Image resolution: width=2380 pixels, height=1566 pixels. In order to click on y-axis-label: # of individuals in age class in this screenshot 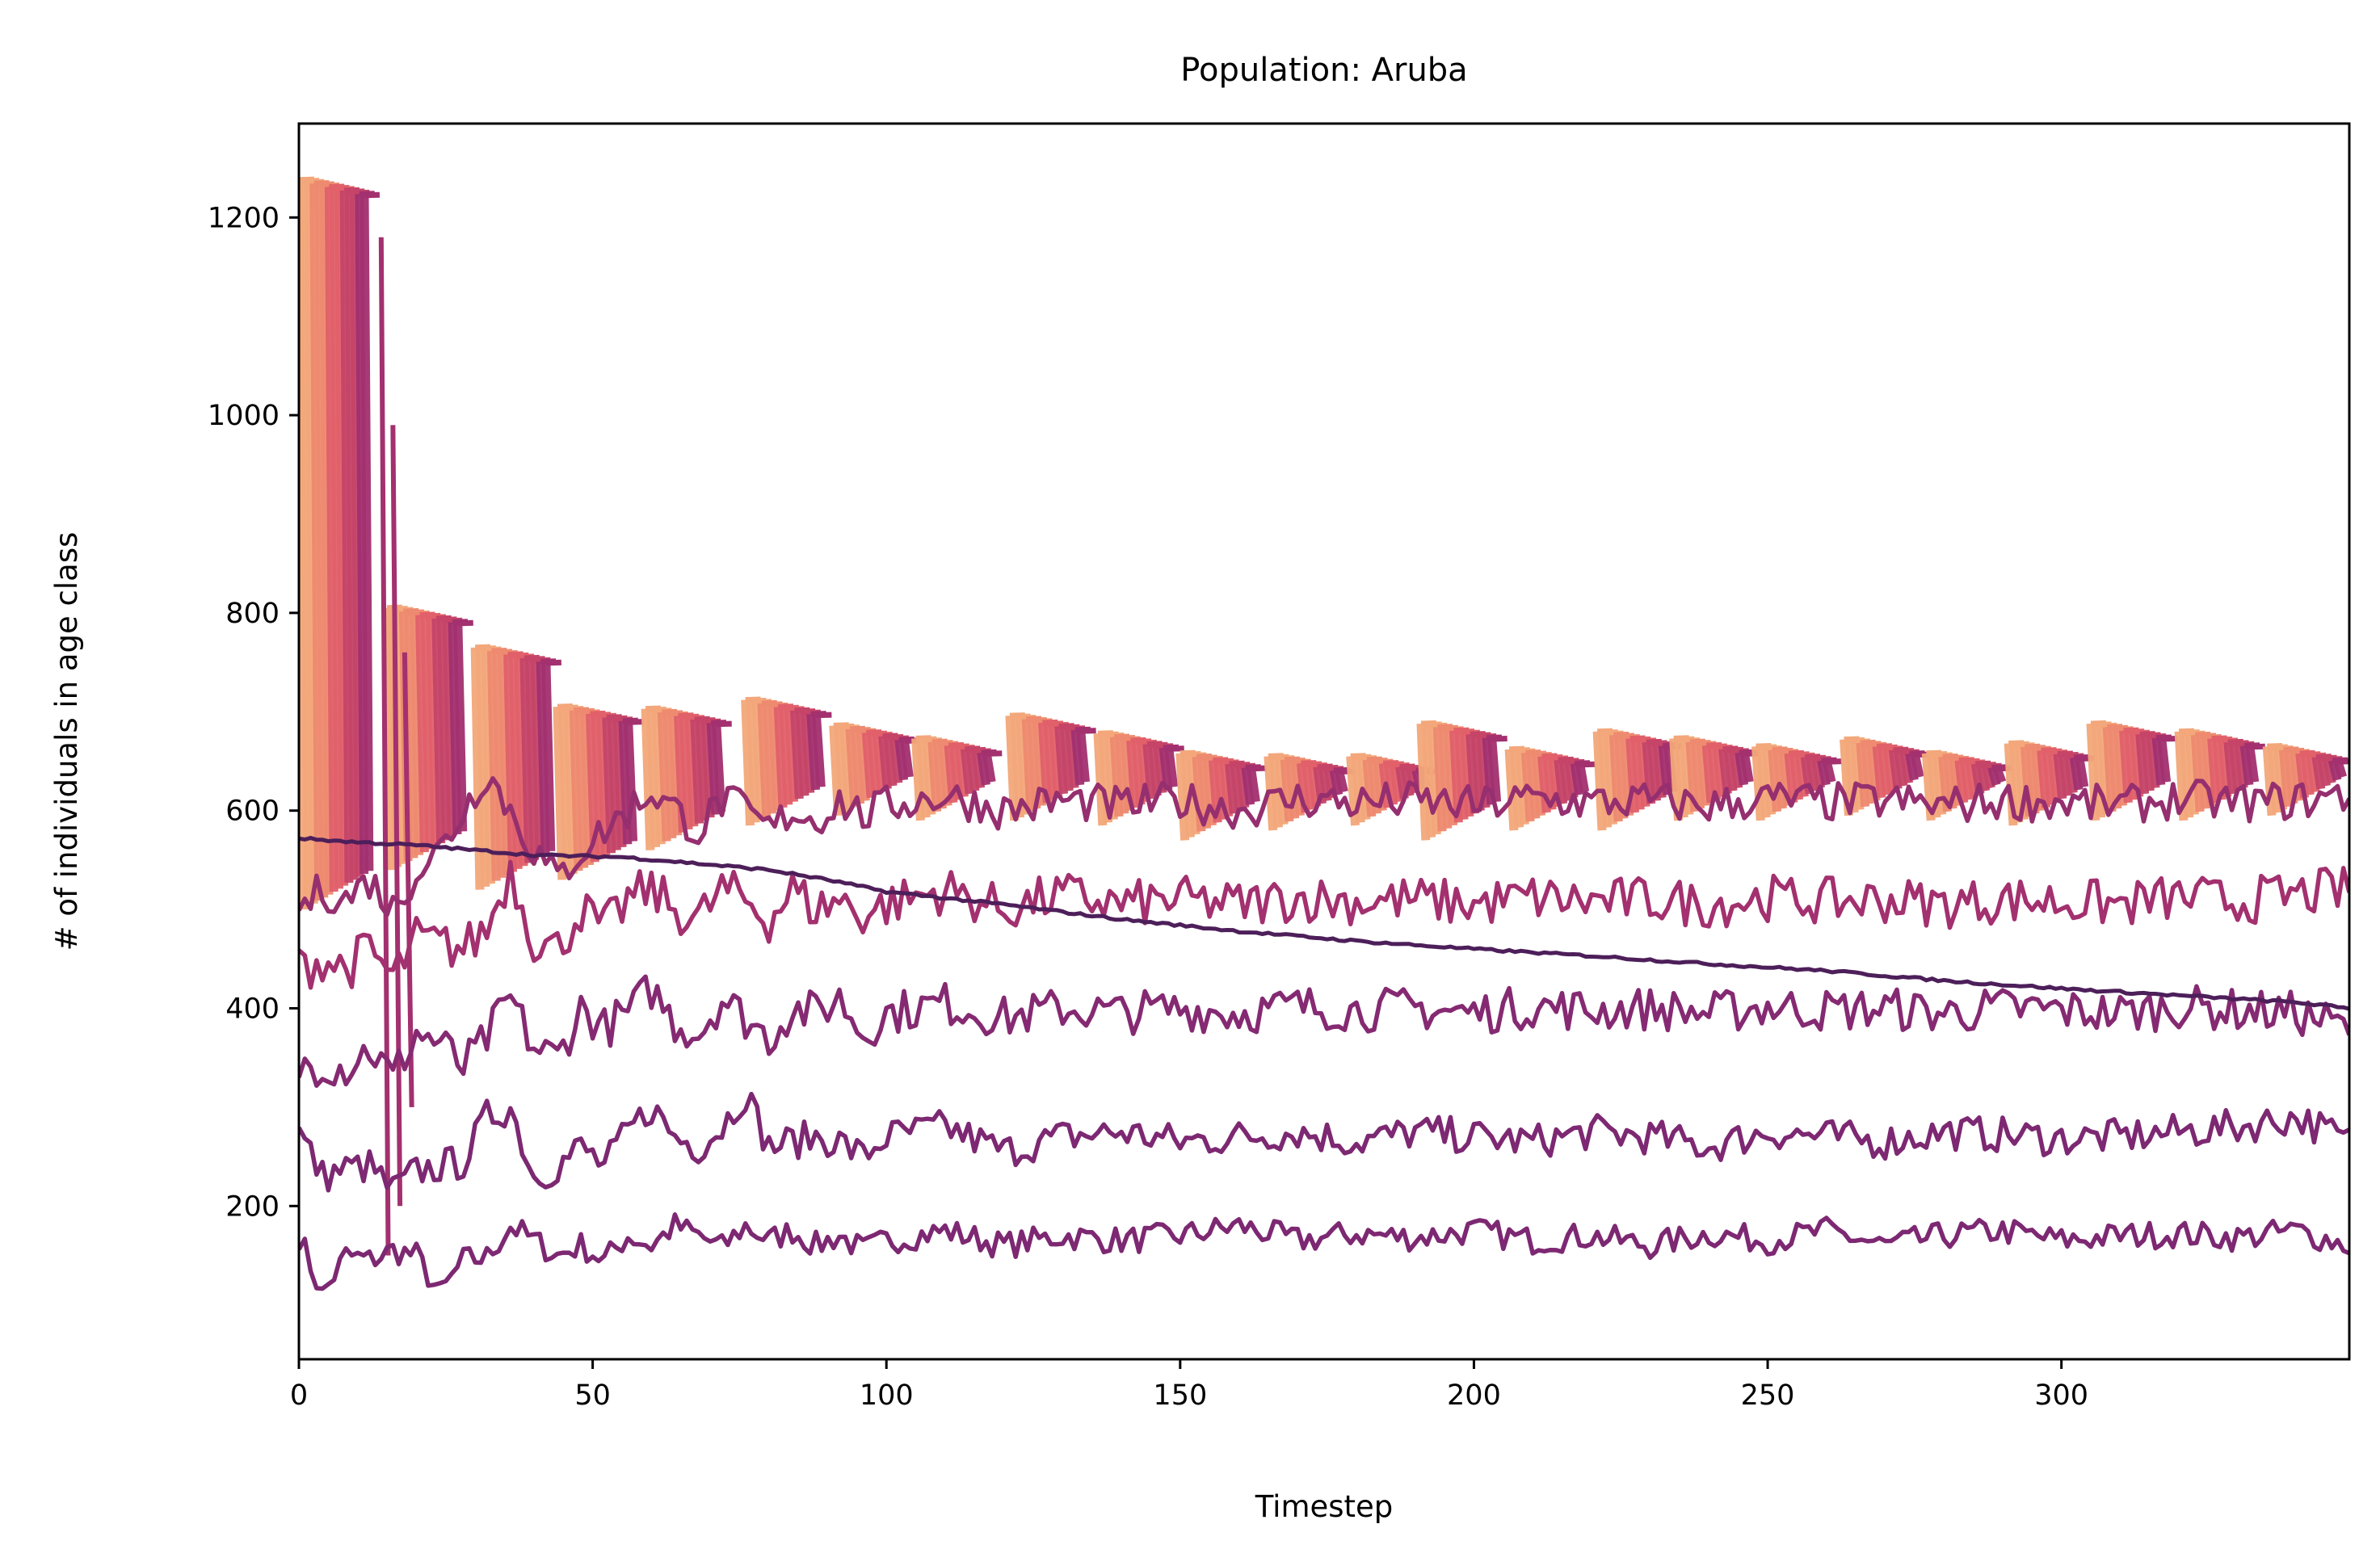, I will do `click(66, 741)`.